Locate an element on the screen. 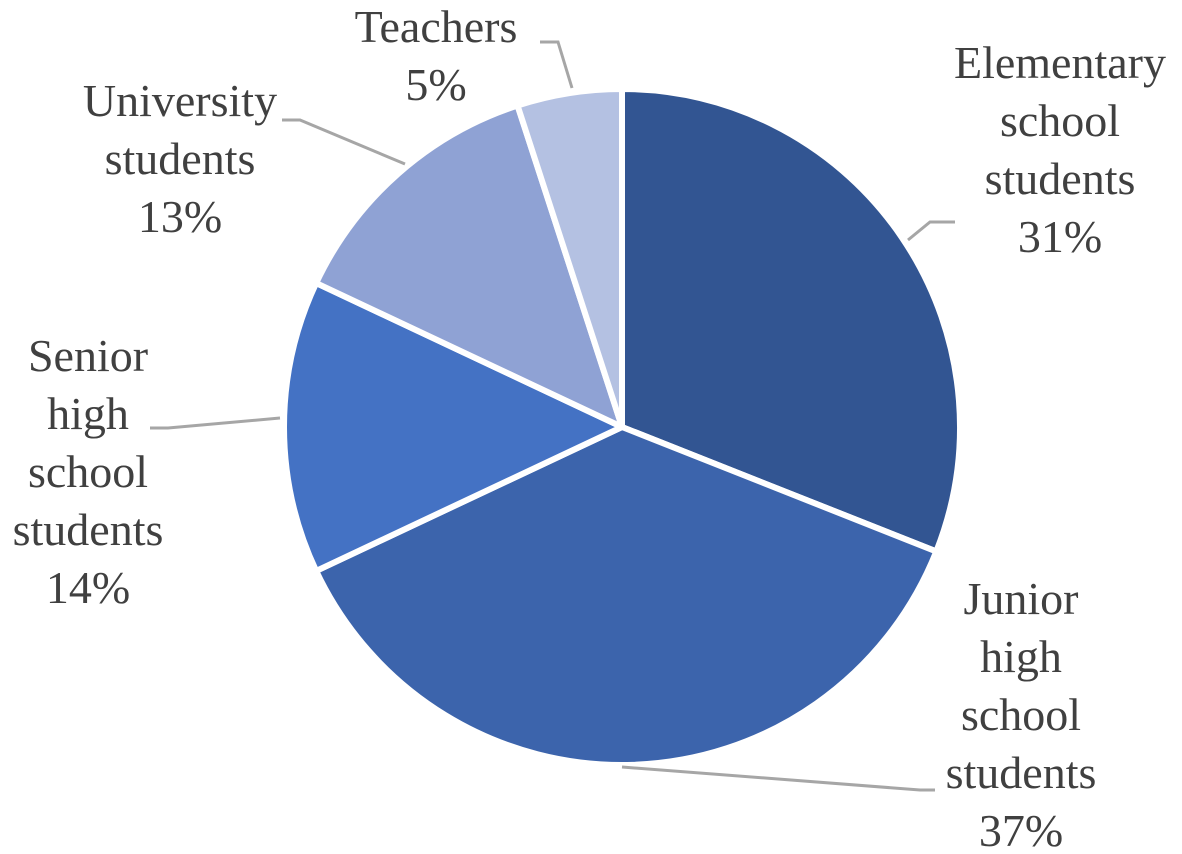  pie-slice-senior-high-school-students is located at coordinates (453, 427).